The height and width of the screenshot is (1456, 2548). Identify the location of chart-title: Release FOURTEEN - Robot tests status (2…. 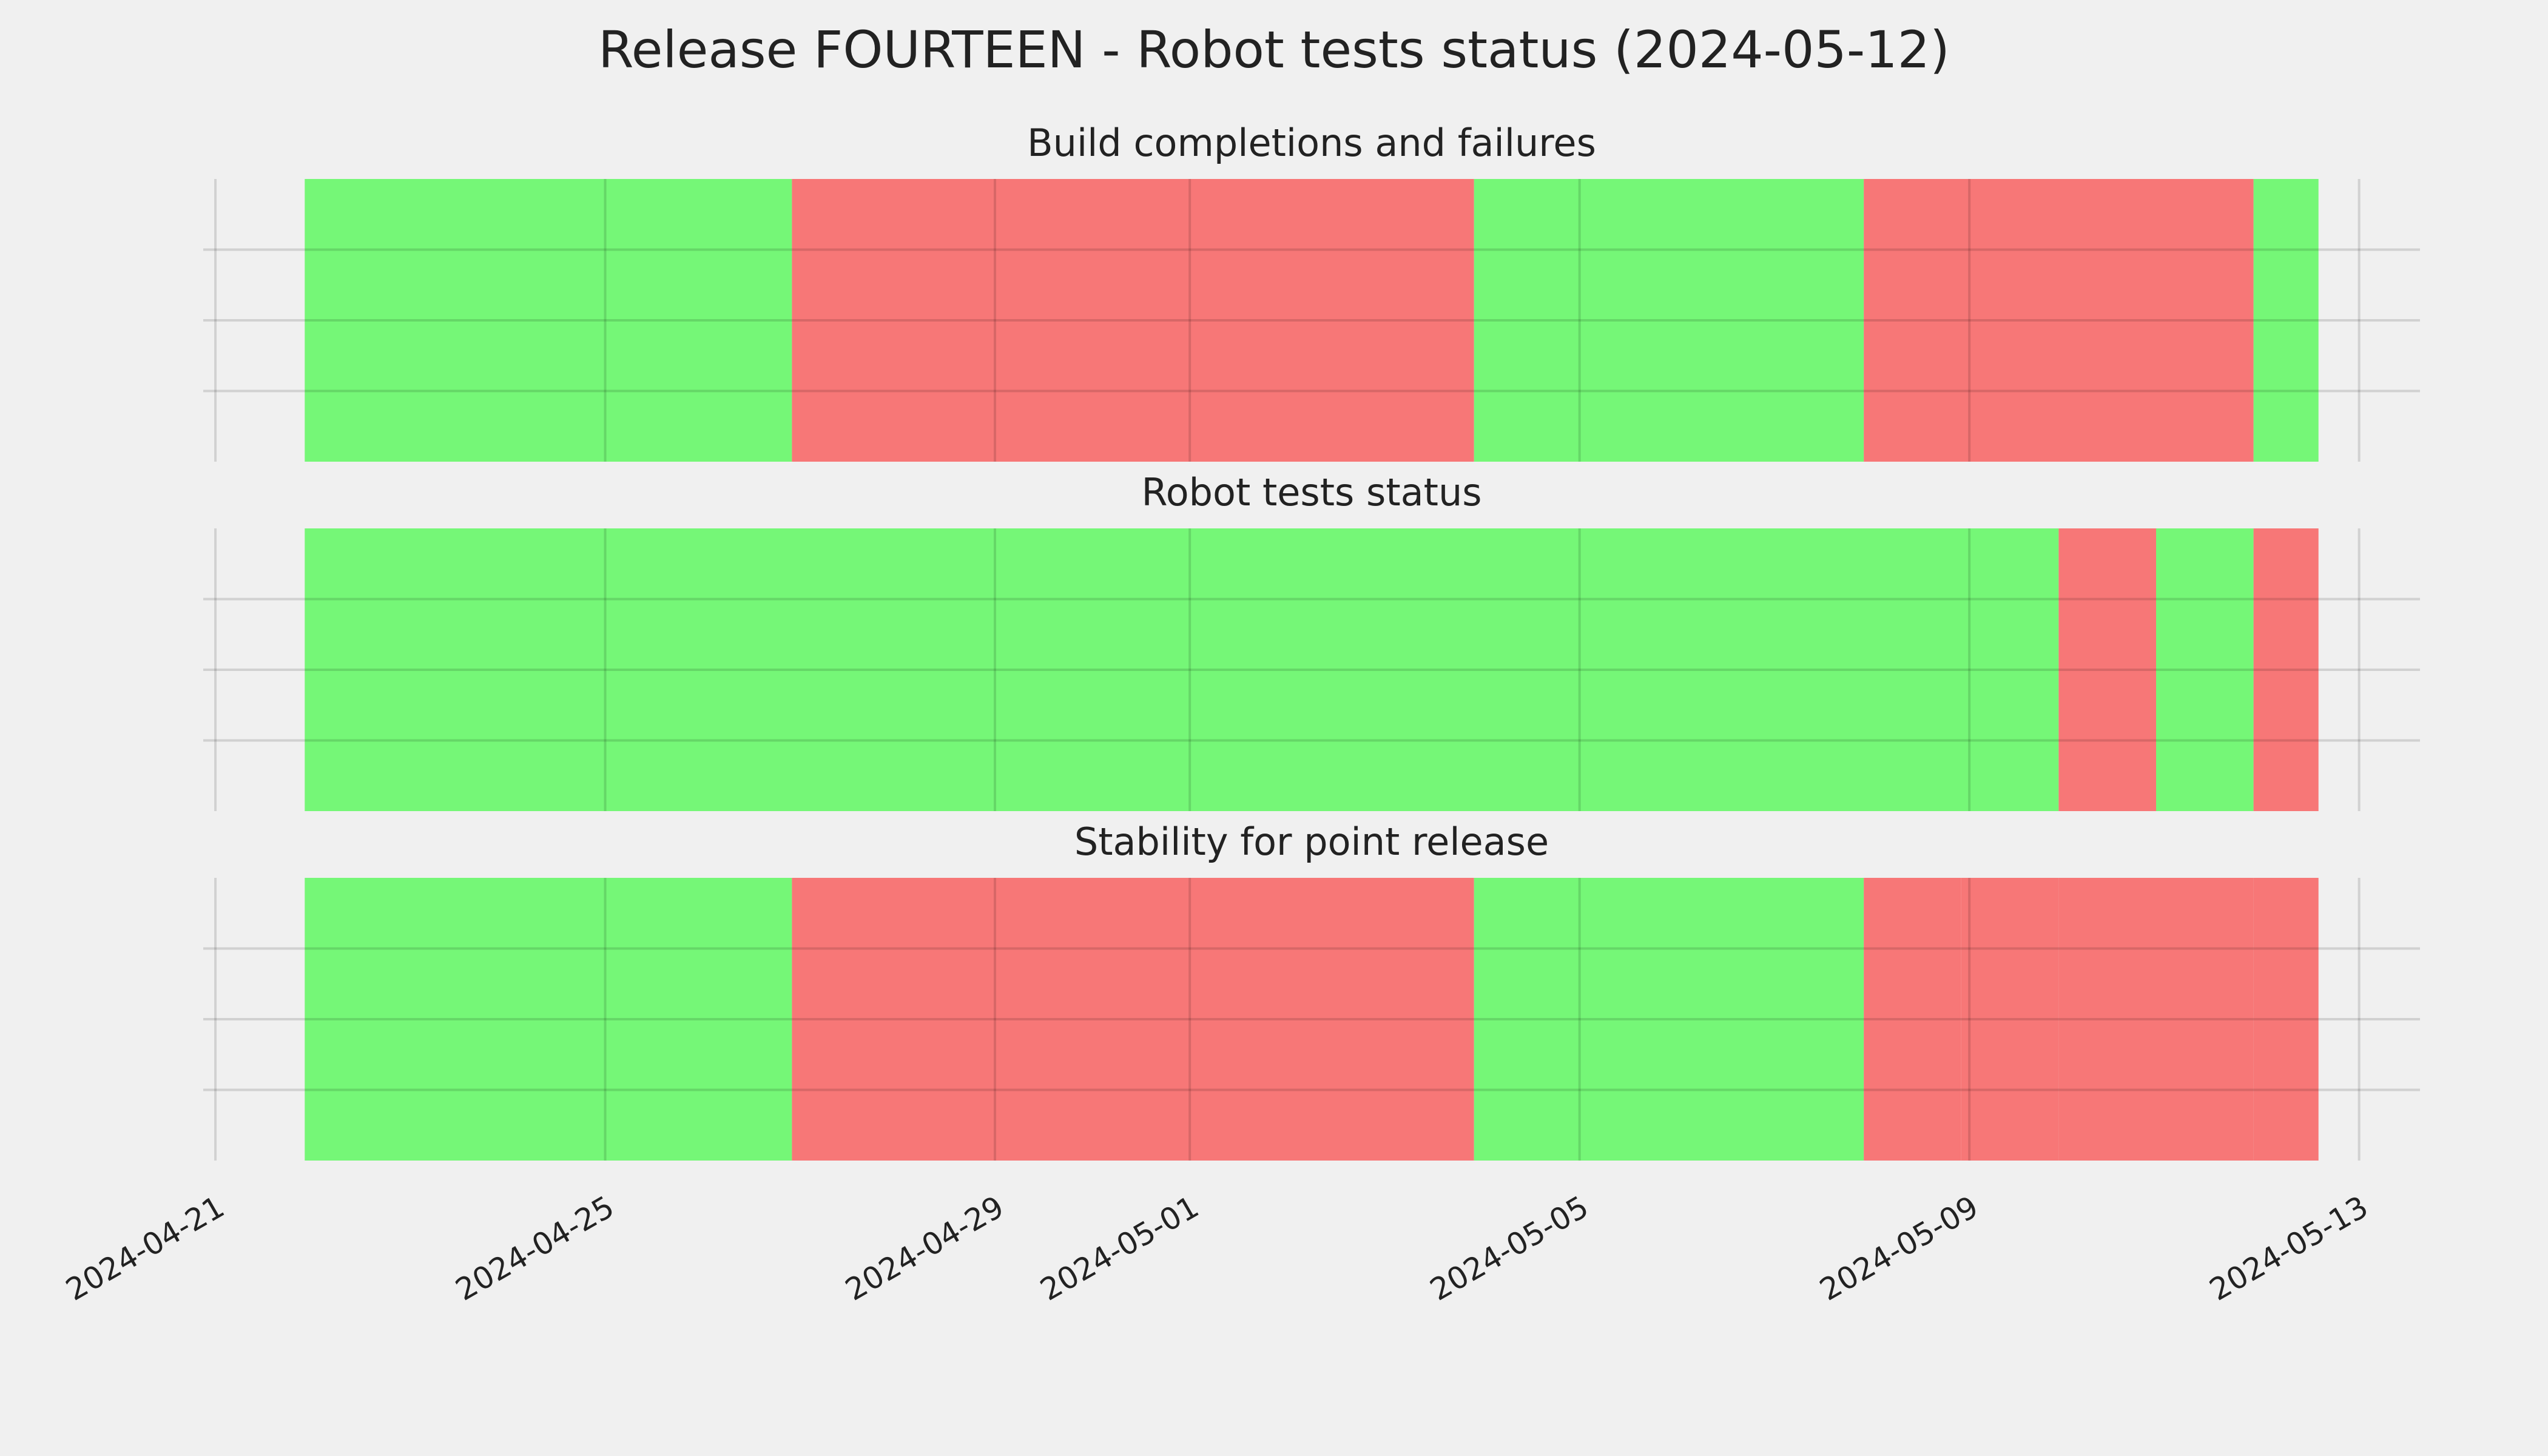
(1274, 49).